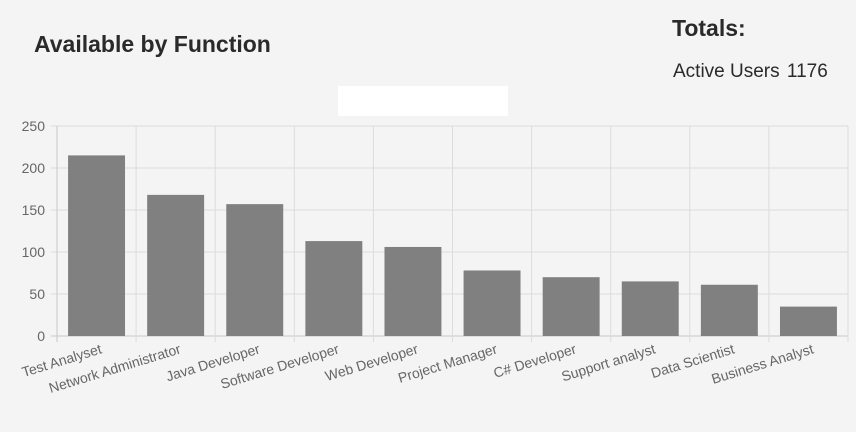 The height and width of the screenshot is (432, 856). What do you see at coordinates (709, 28) in the screenshot?
I see `totals-title: Totals:` at bounding box center [709, 28].